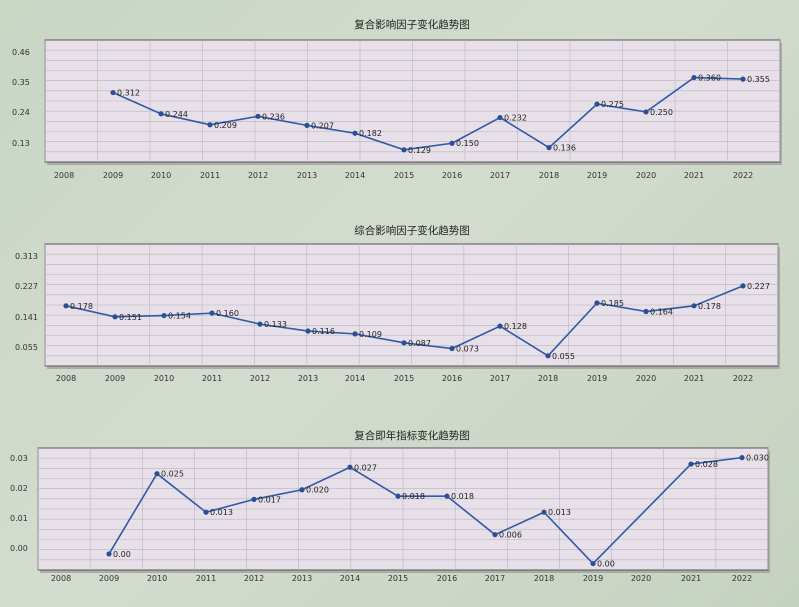 This screenshot has width=799, height=607. What do you see at coordinates (26, 256) in the screenshot?
I see `y-tick-label: 0.313` at bounding box center [26, 256].